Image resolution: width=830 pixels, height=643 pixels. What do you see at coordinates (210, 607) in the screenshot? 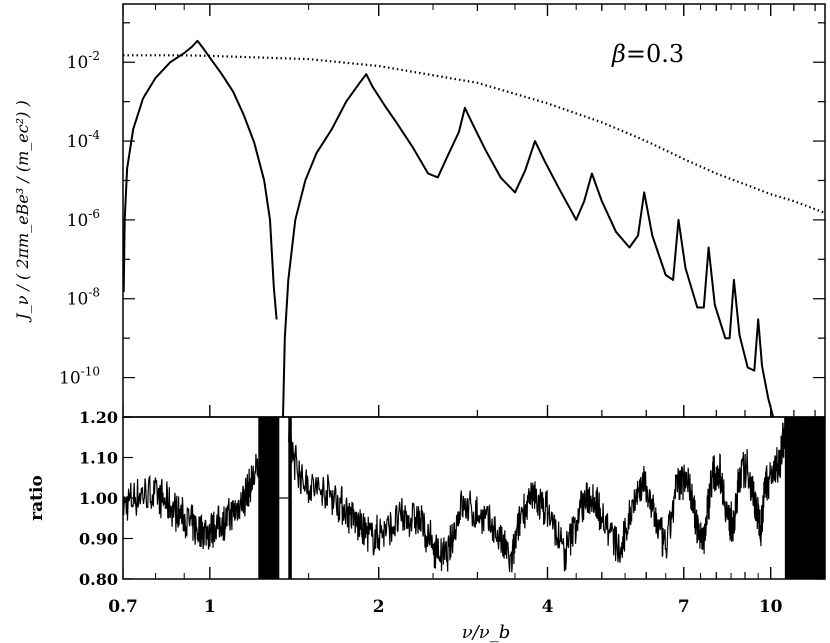
I see `x-tick-label: 1` at bounding box center [210, 607].